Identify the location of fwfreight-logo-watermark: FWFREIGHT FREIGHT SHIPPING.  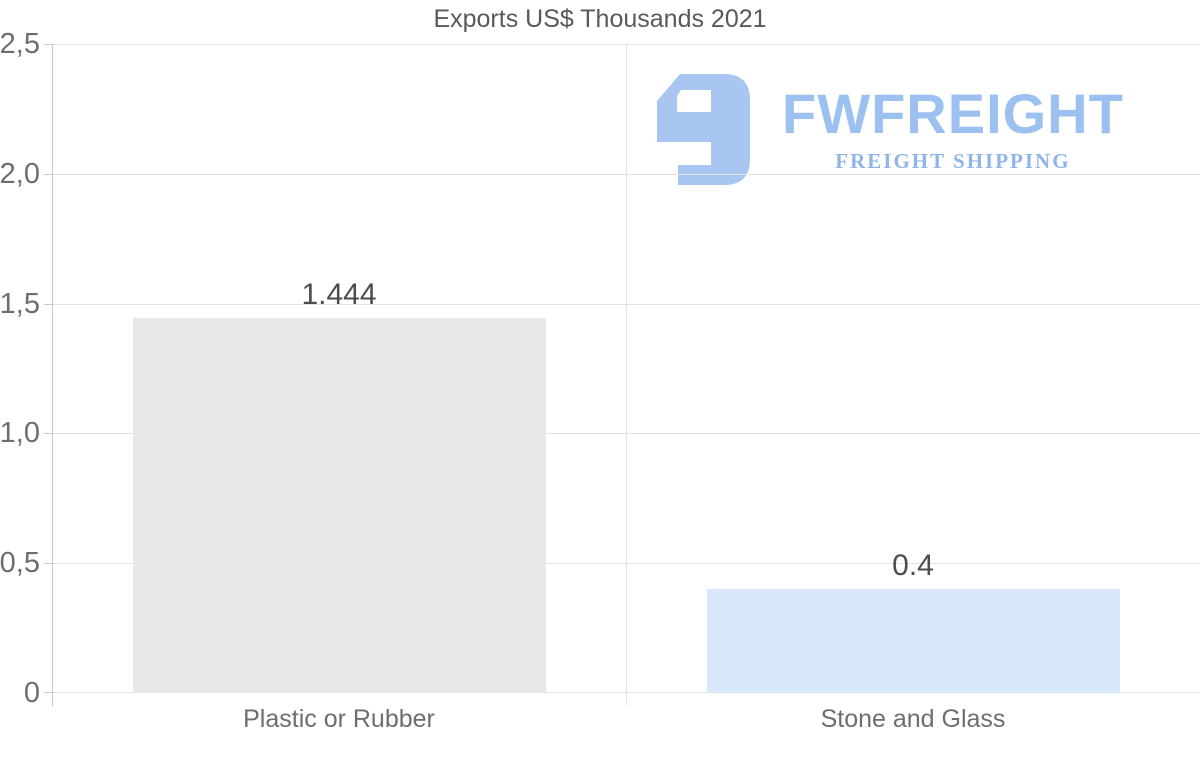
(885, 129).